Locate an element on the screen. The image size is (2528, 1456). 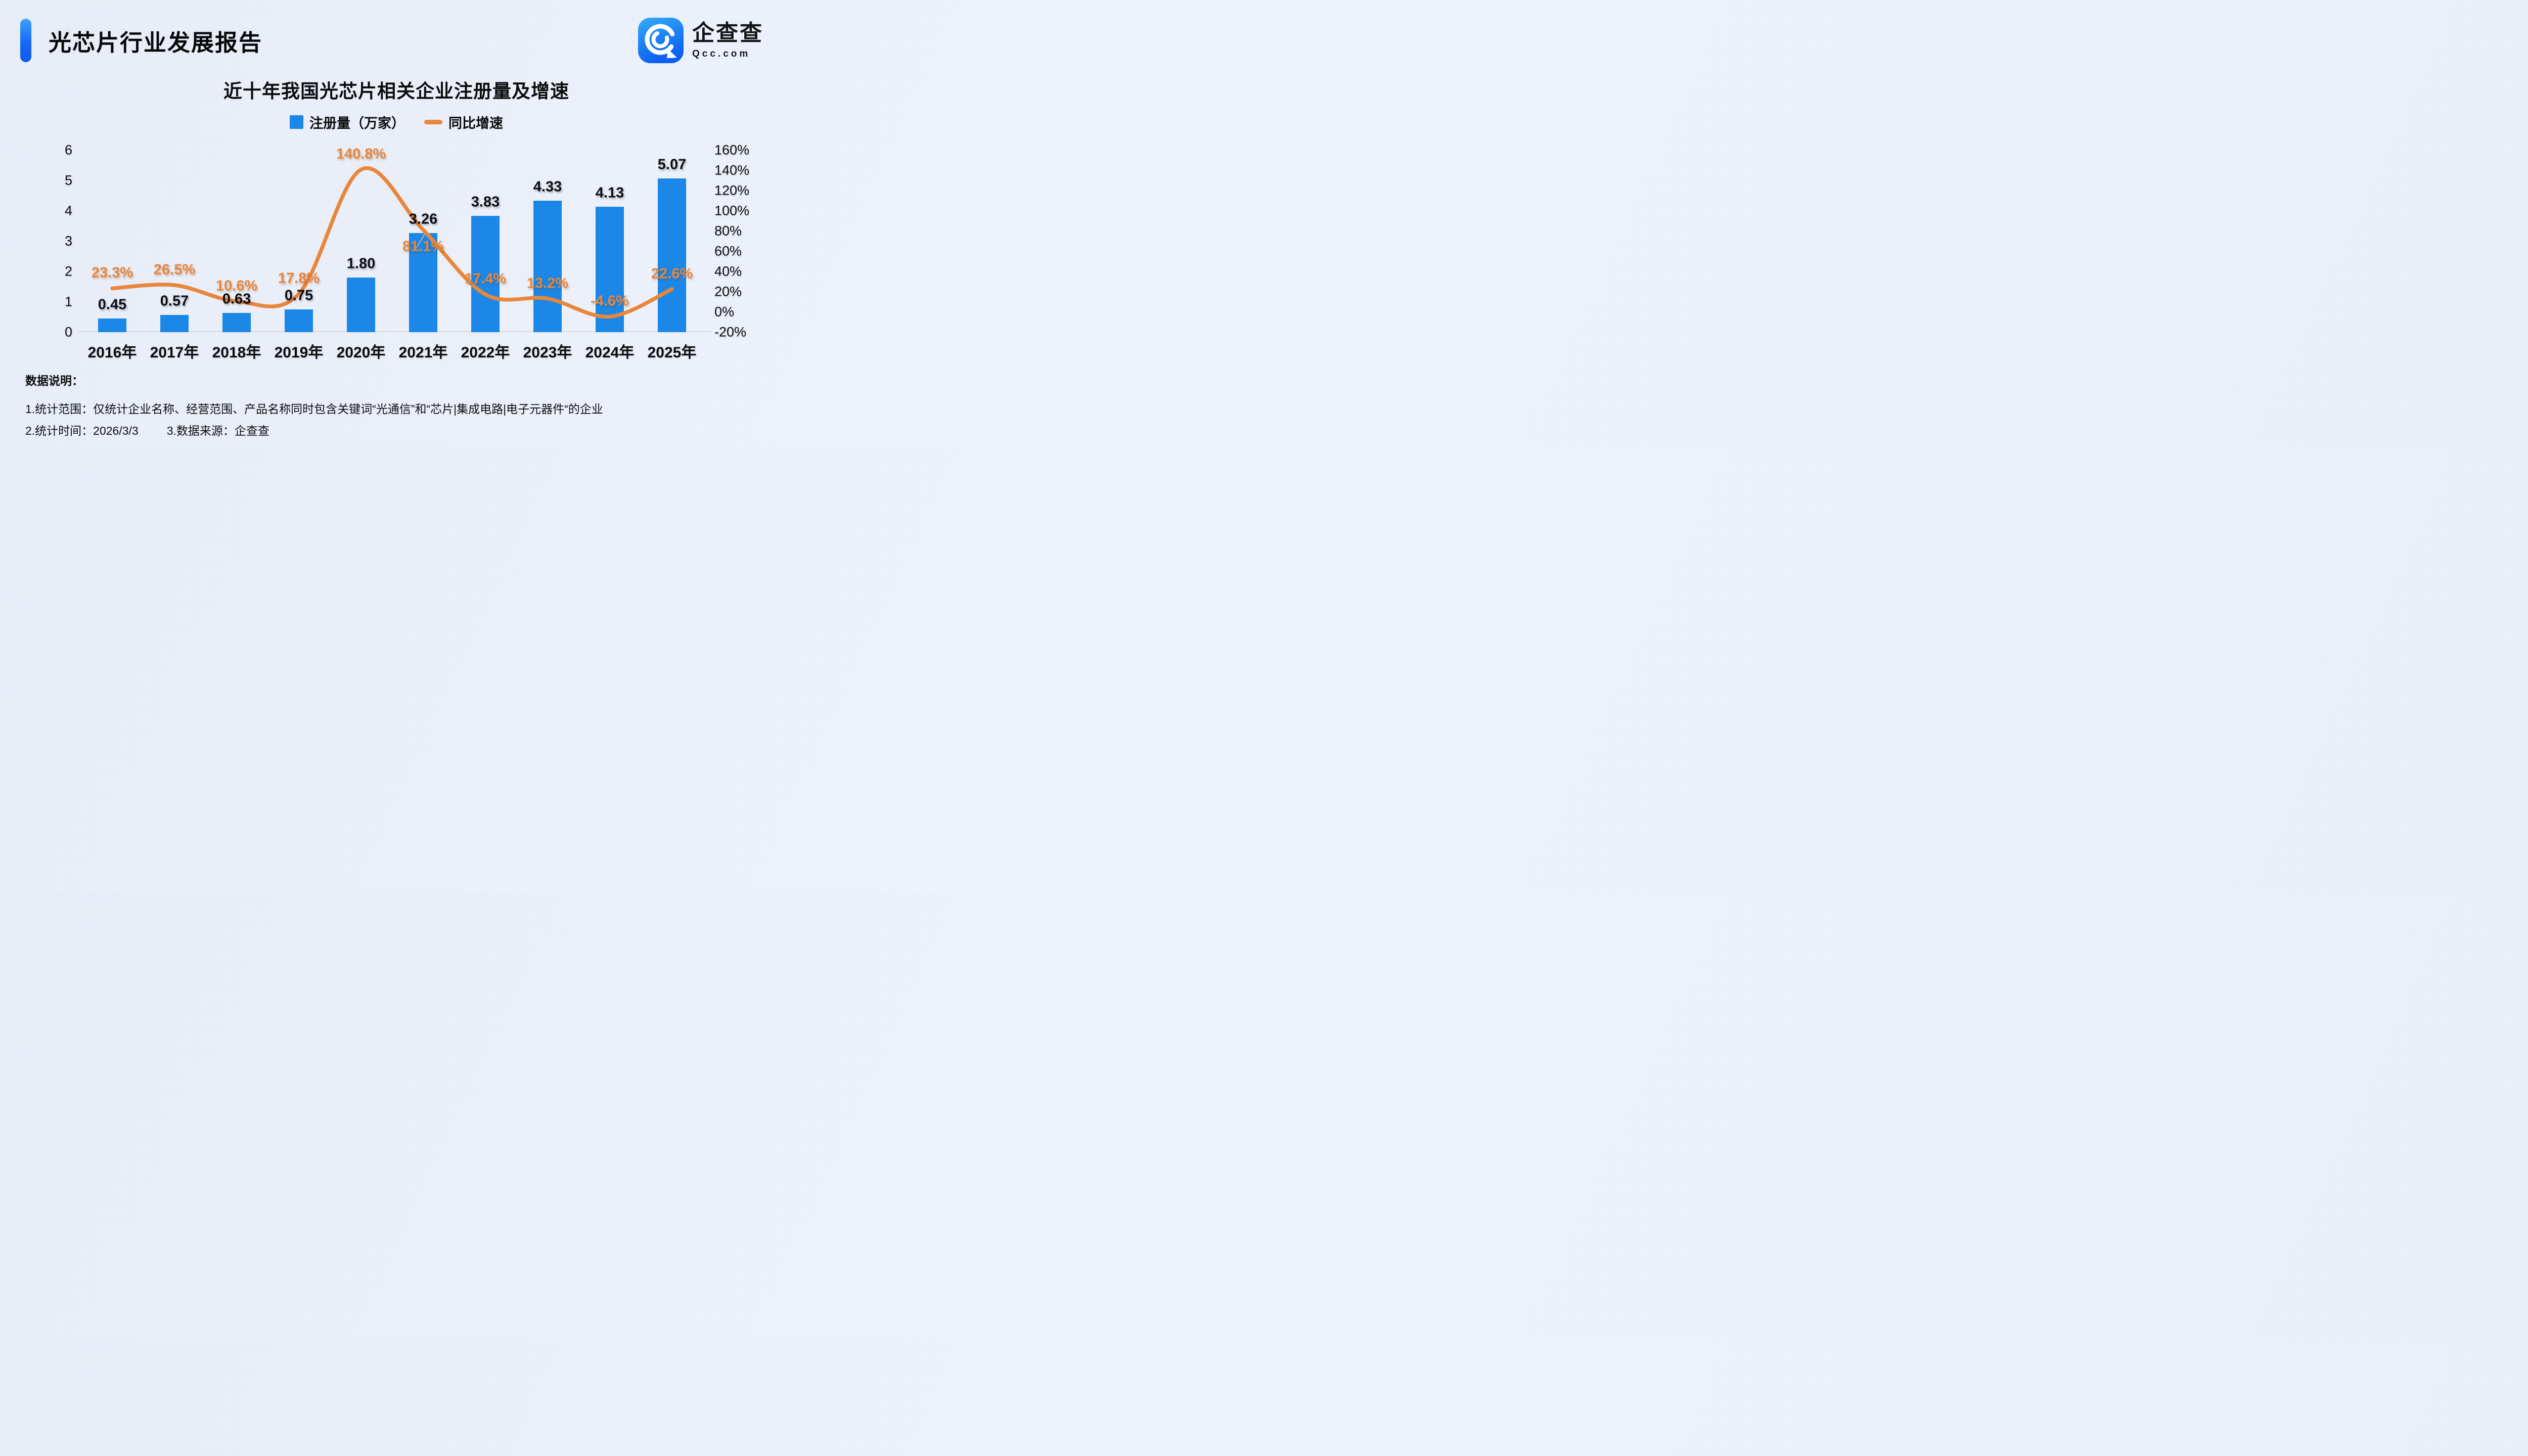
notes-heading: 数据说明： is located at coordinates (54, 380).